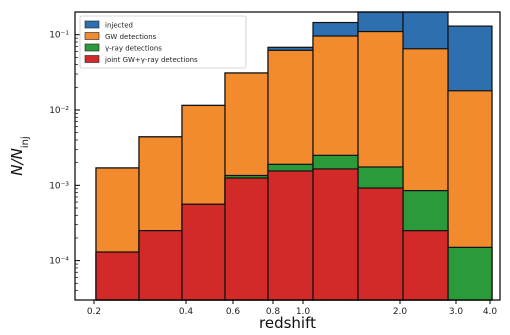 The image size is (510, 335). What do you see at coordinates (59, 111) in the screenshot?
I see `y-tick-label-1: 10⁻²` at bounding box center [59, 111].